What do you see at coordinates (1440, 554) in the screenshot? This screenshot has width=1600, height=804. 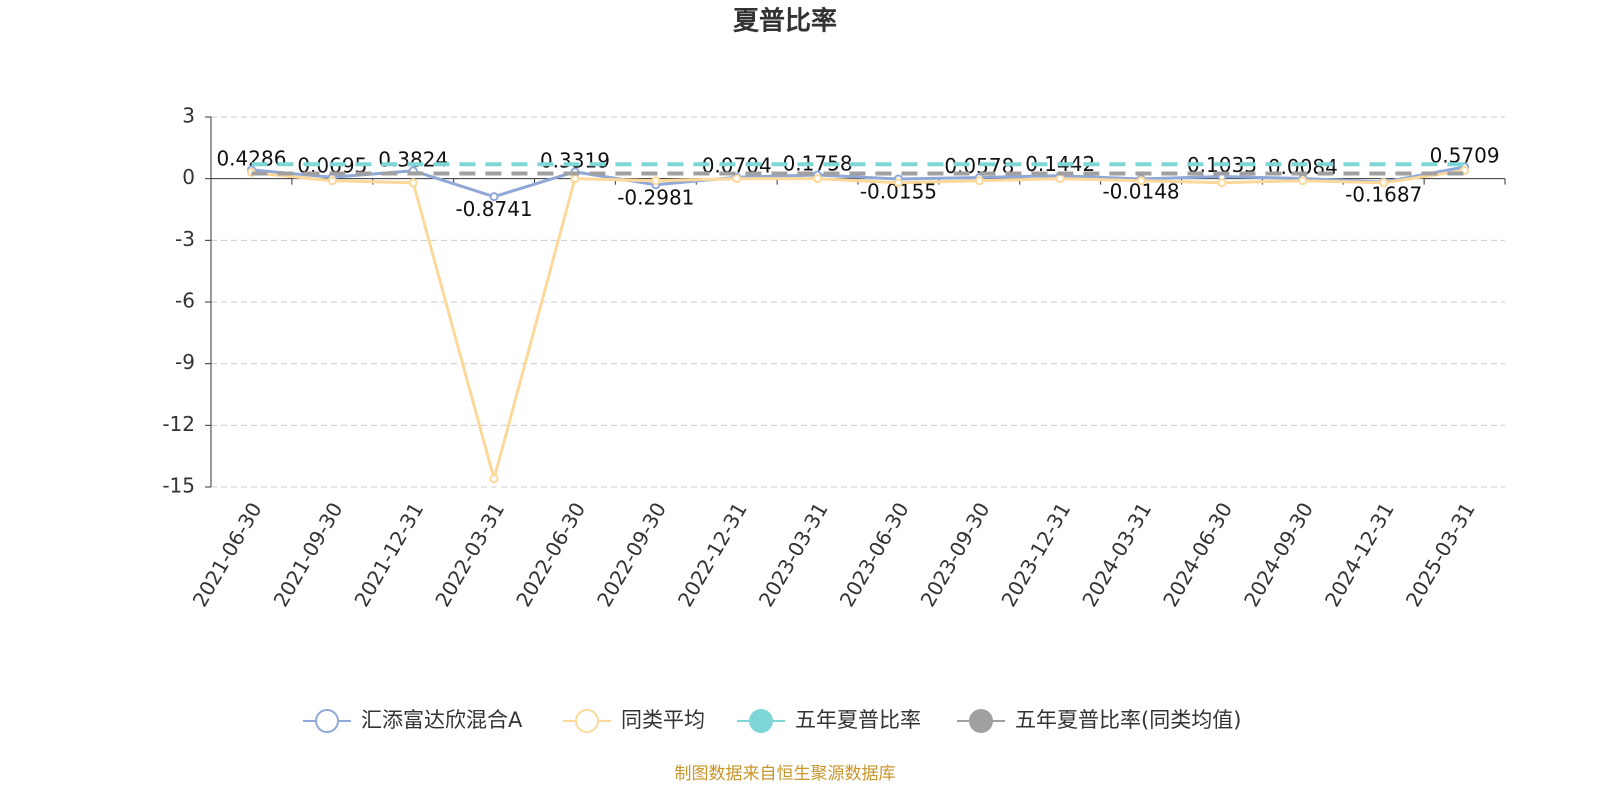 I see `x-tick-label: 2025-03-31` at bounding box center [1440, 554].